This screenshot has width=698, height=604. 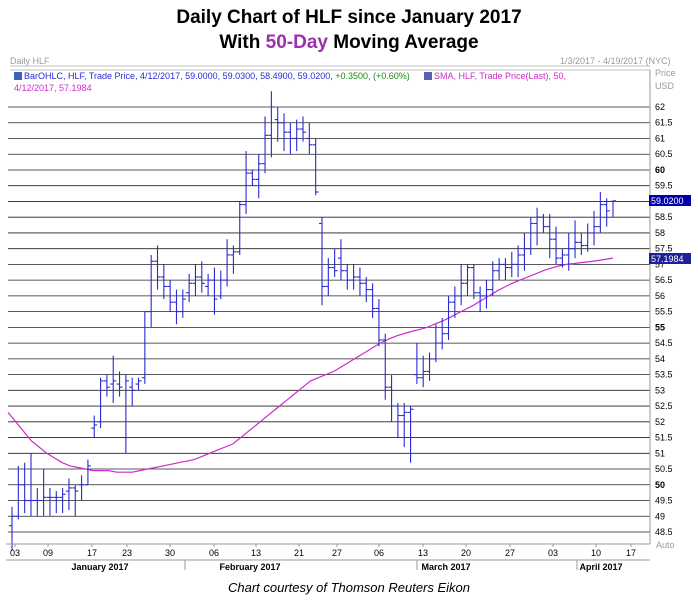 I want to click on y-tick-label: 60, so click(x=660, y=170).